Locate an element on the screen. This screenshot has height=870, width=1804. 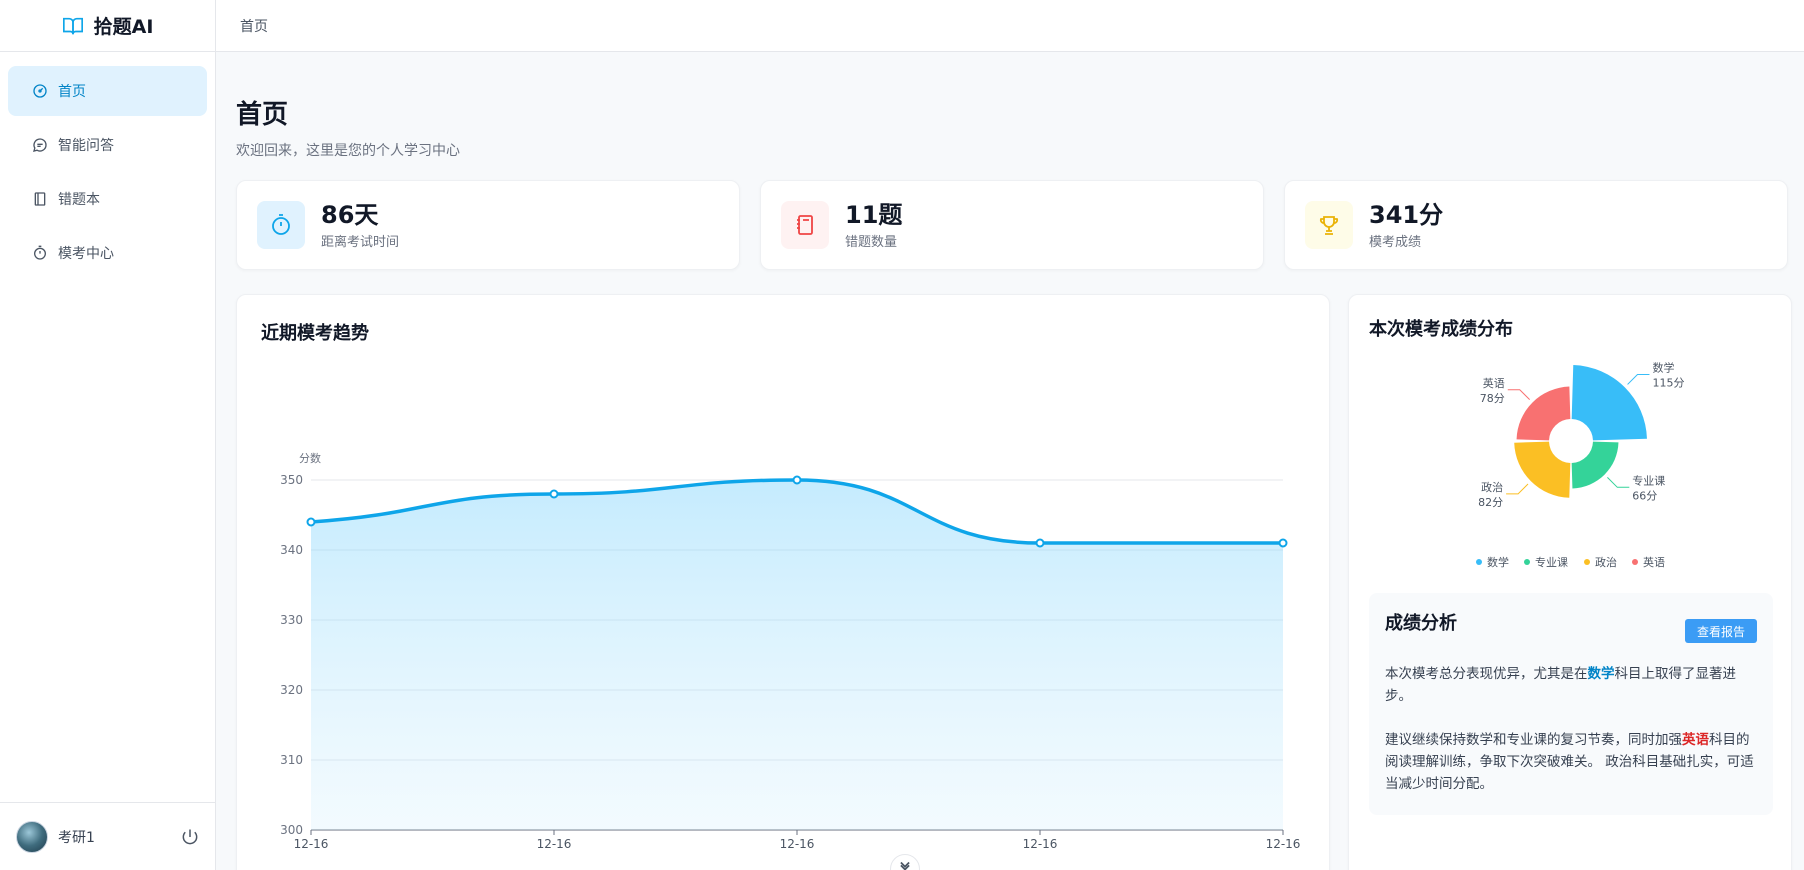
pie-label-value: 66分 is located at coordinates (1644, 495).